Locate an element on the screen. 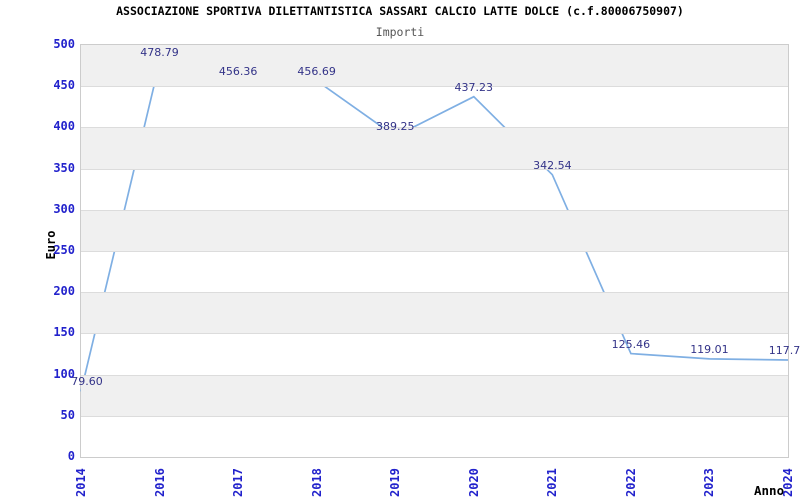 The width and height of the screenshot is (800, 500). y-tick-label: 0 is located at coordinates (71, 456).